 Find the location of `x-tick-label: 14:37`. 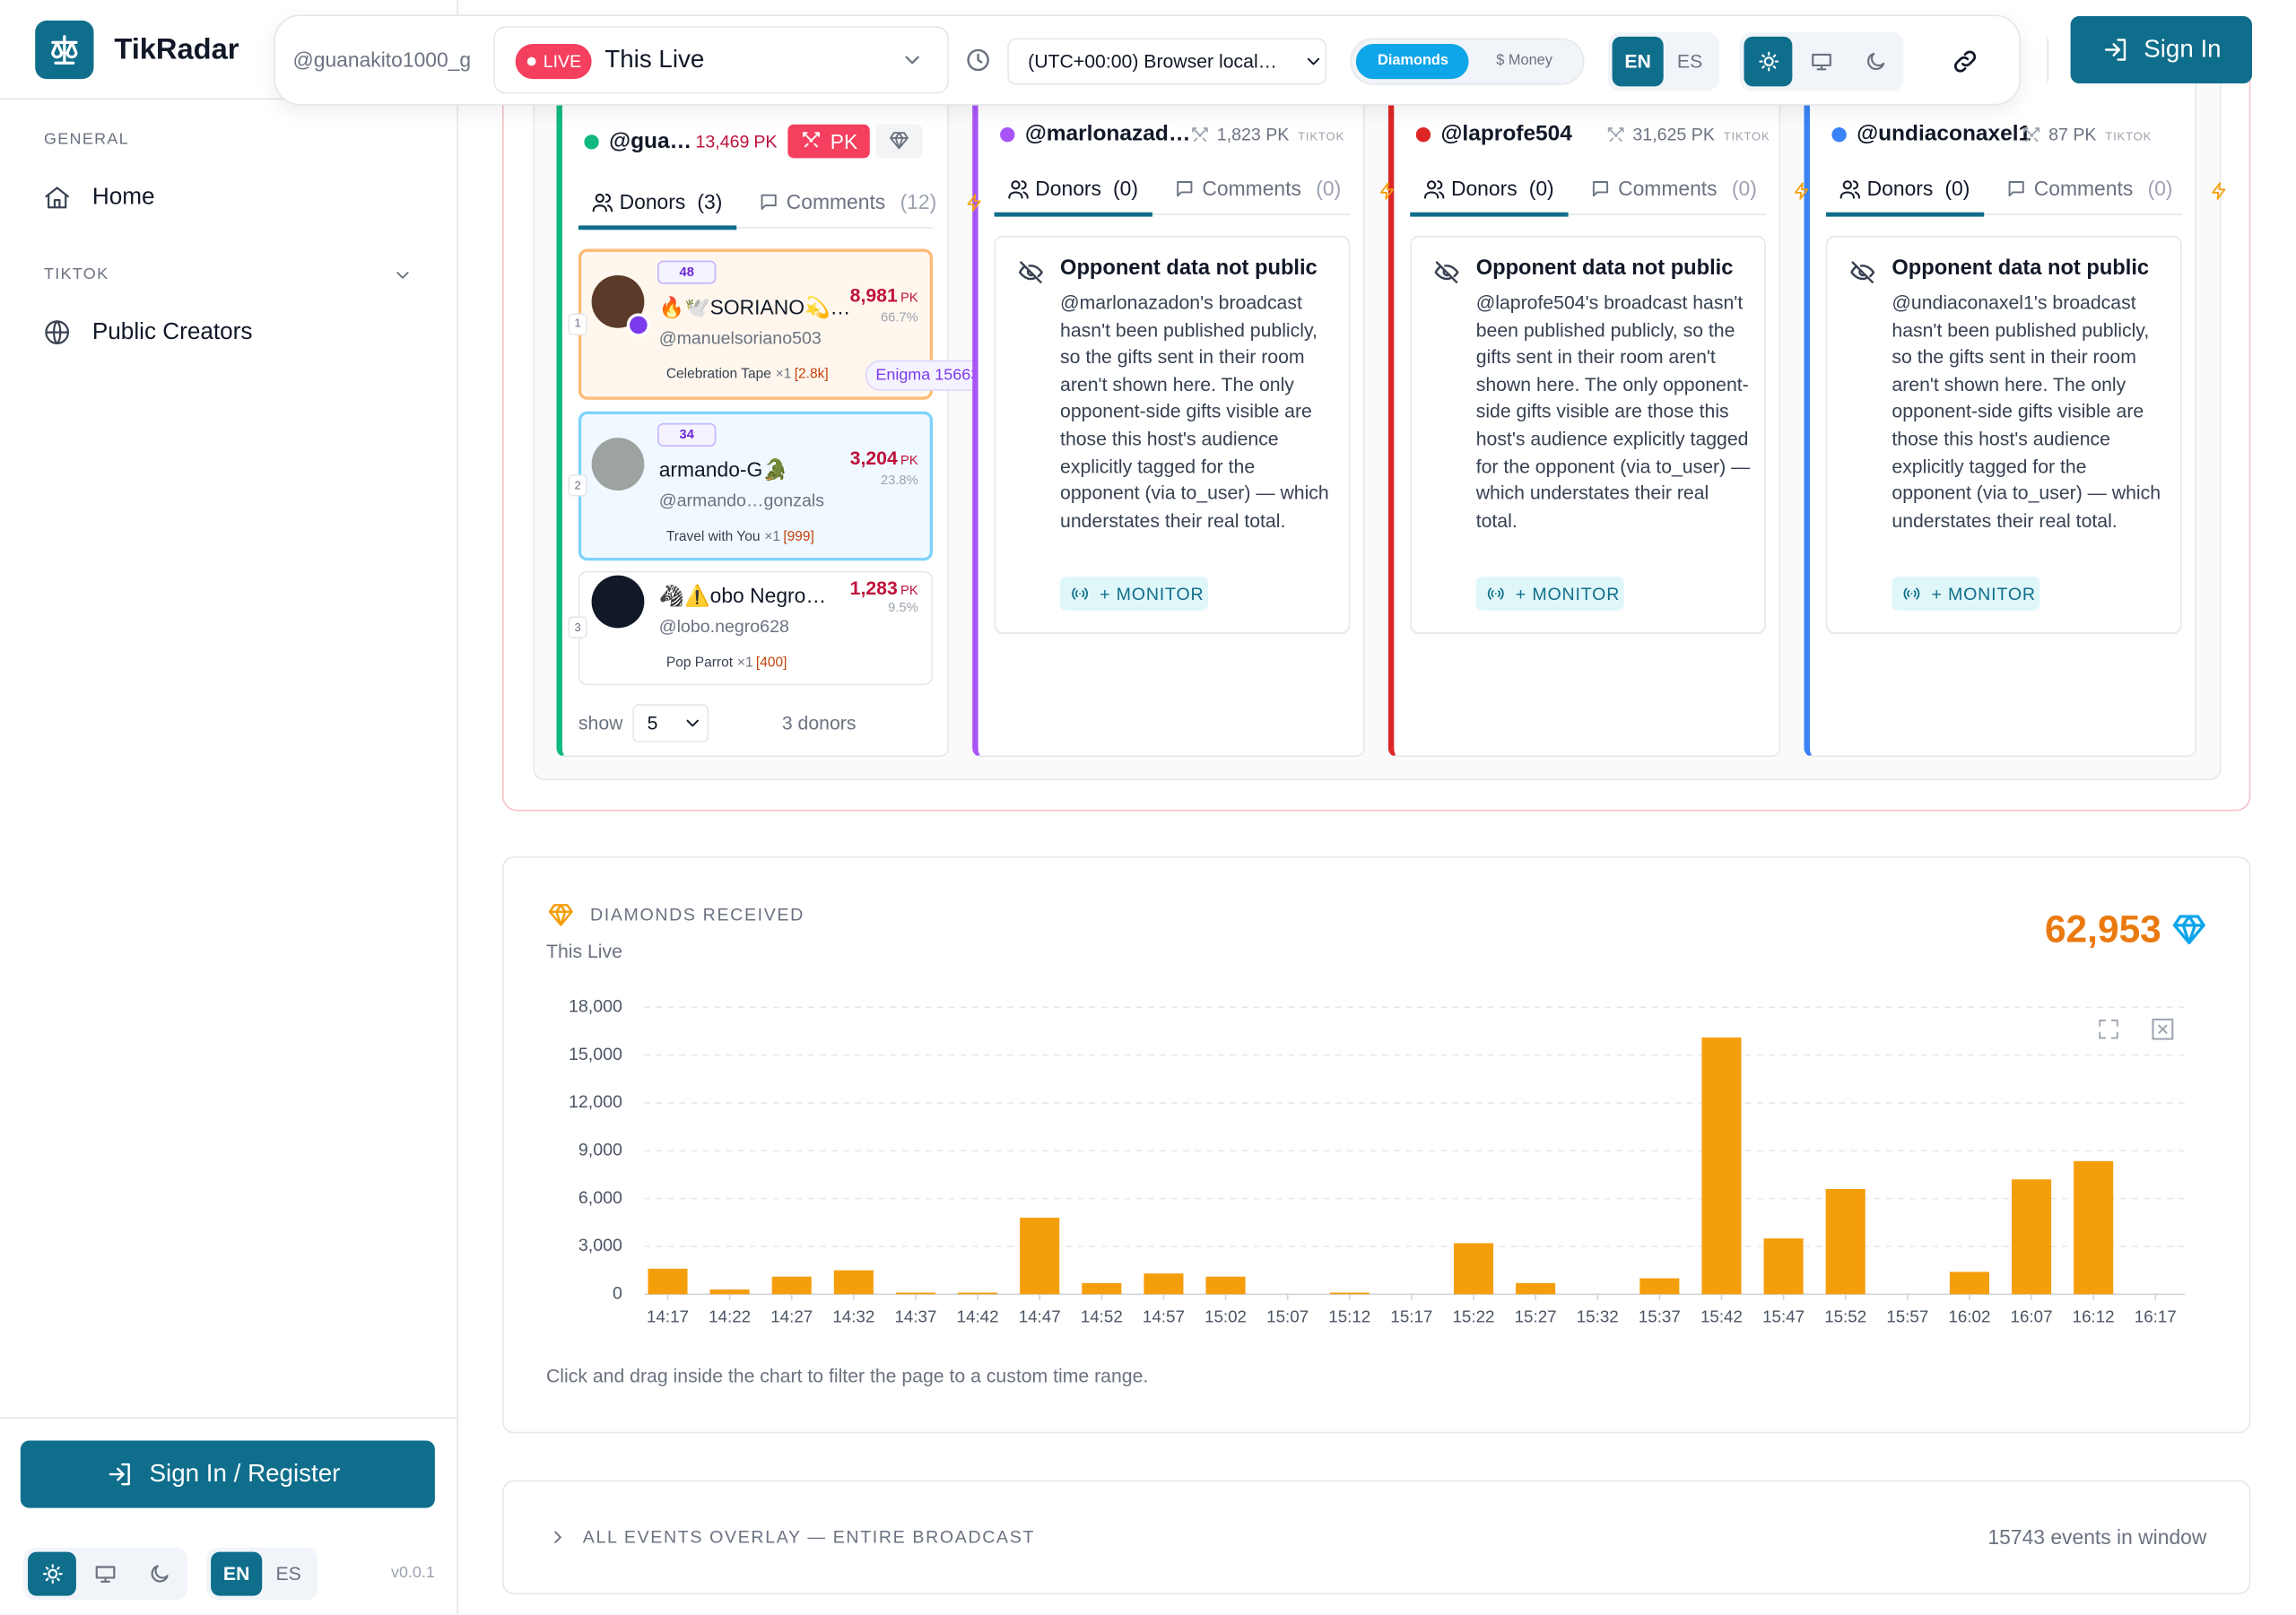

x-tick-label: 14:37 is located at coordinates (915, 1316).